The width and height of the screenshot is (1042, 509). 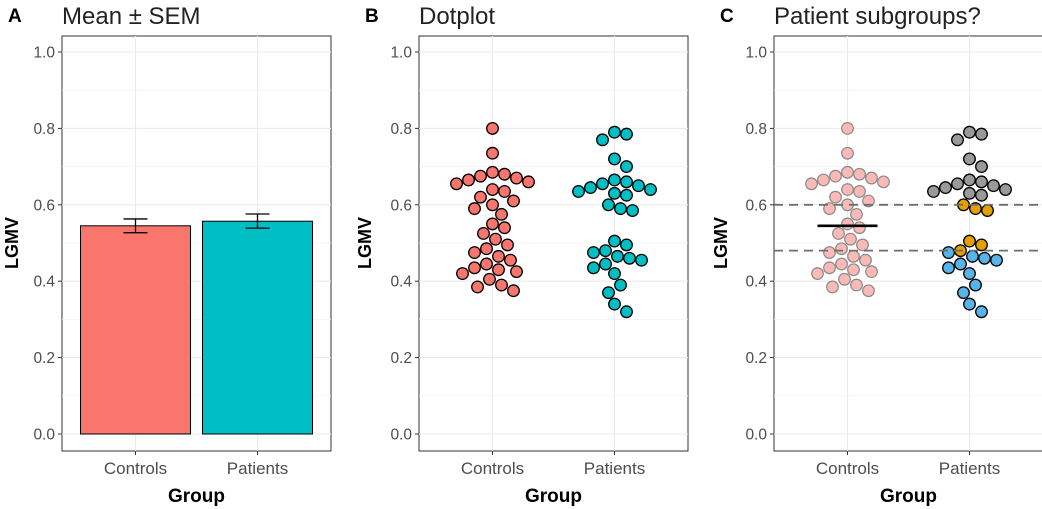 I want to click on panel-b-title: Dotplot, so click(x=457, y=16).